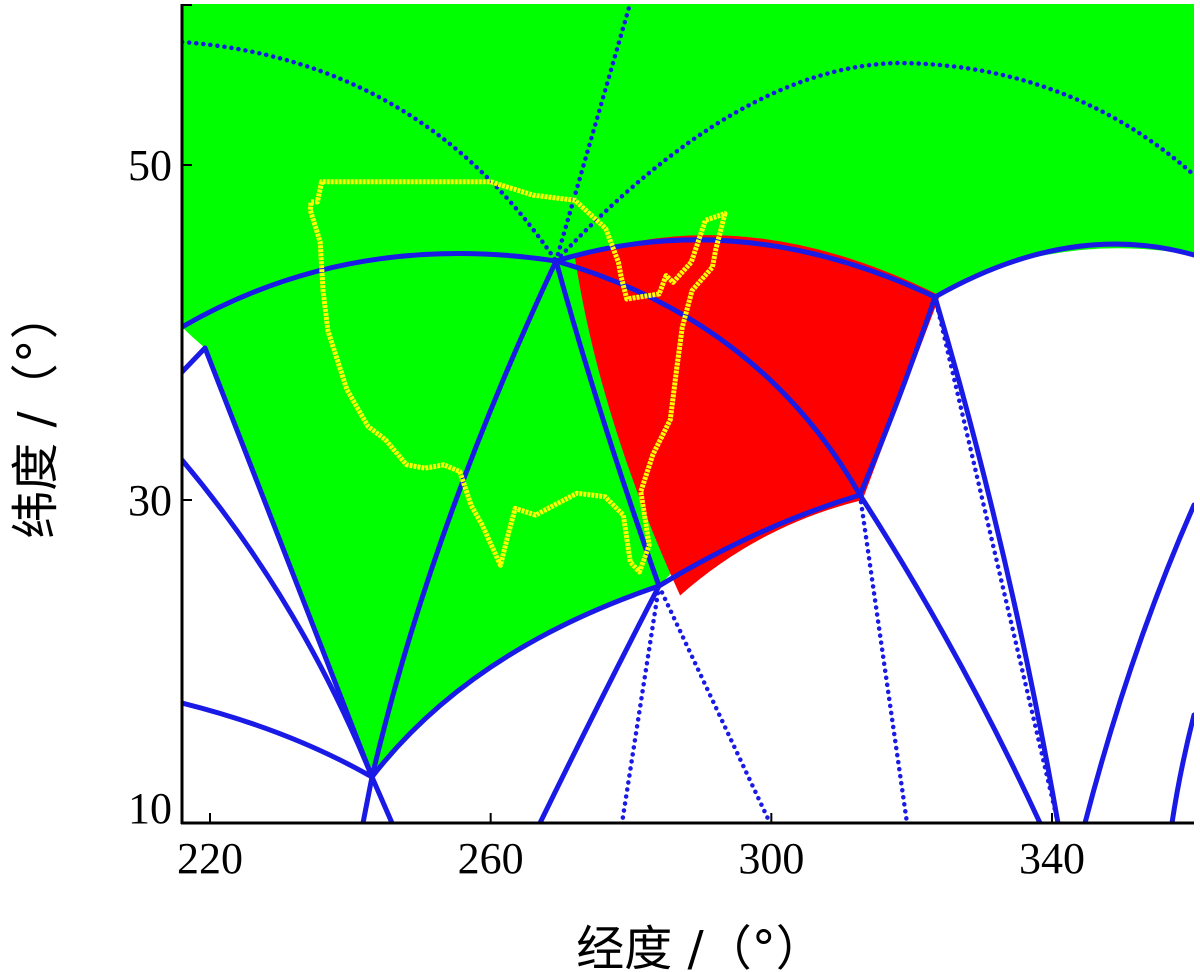 Image resolution: width=1200 pixels, height=972 pixels. I want to click on grid-edge-a-down, so click(382, 798).